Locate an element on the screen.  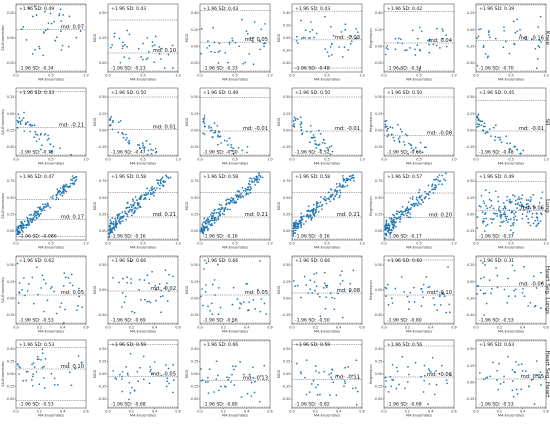
x-tick-label-r2-c2: 0.0 is located at coordinates (199, 244).